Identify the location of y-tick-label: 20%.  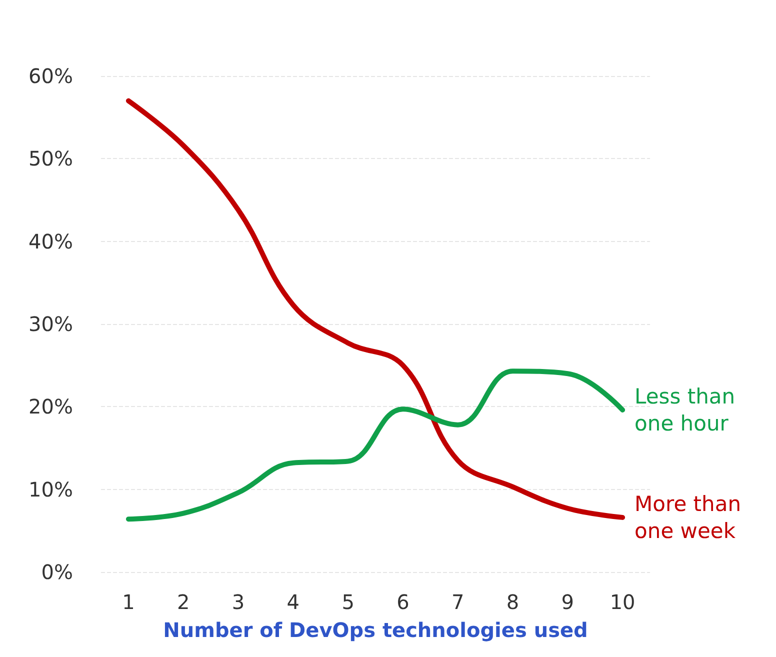
(50, 406).